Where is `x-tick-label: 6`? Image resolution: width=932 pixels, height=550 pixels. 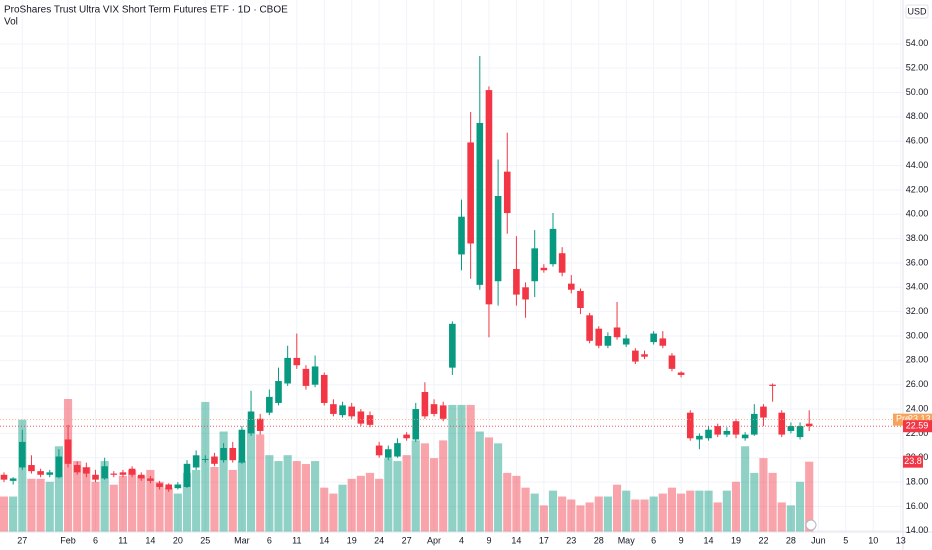
x-tick-label: 6 is located at coordinates (95, 540).